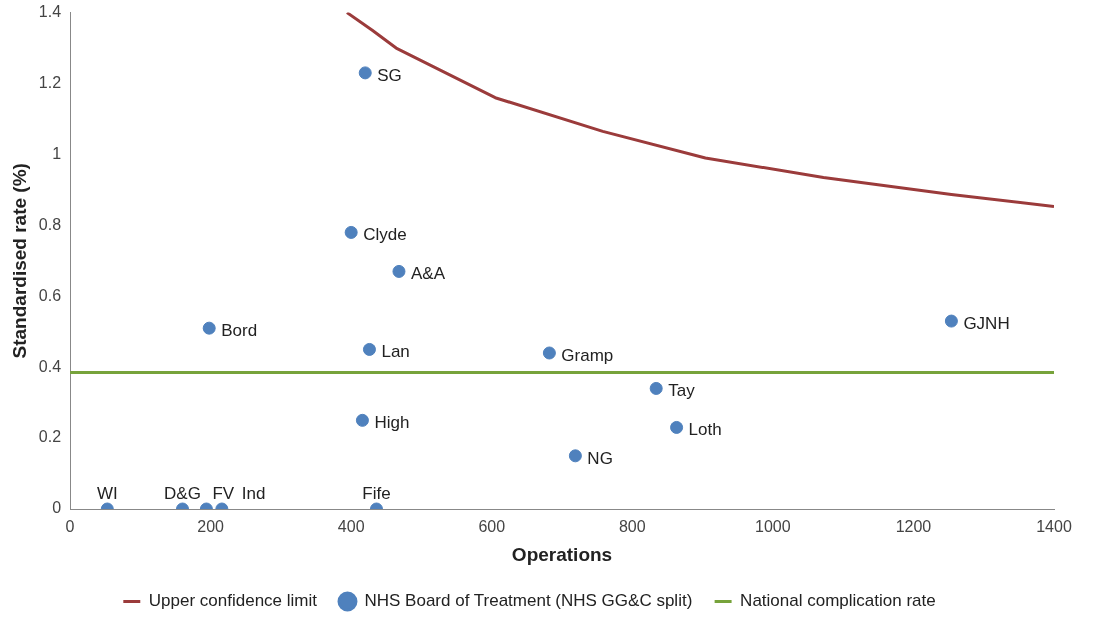 The image size is (1094, 620). I want to click on y-tick-label: 0, so click(57, 508).